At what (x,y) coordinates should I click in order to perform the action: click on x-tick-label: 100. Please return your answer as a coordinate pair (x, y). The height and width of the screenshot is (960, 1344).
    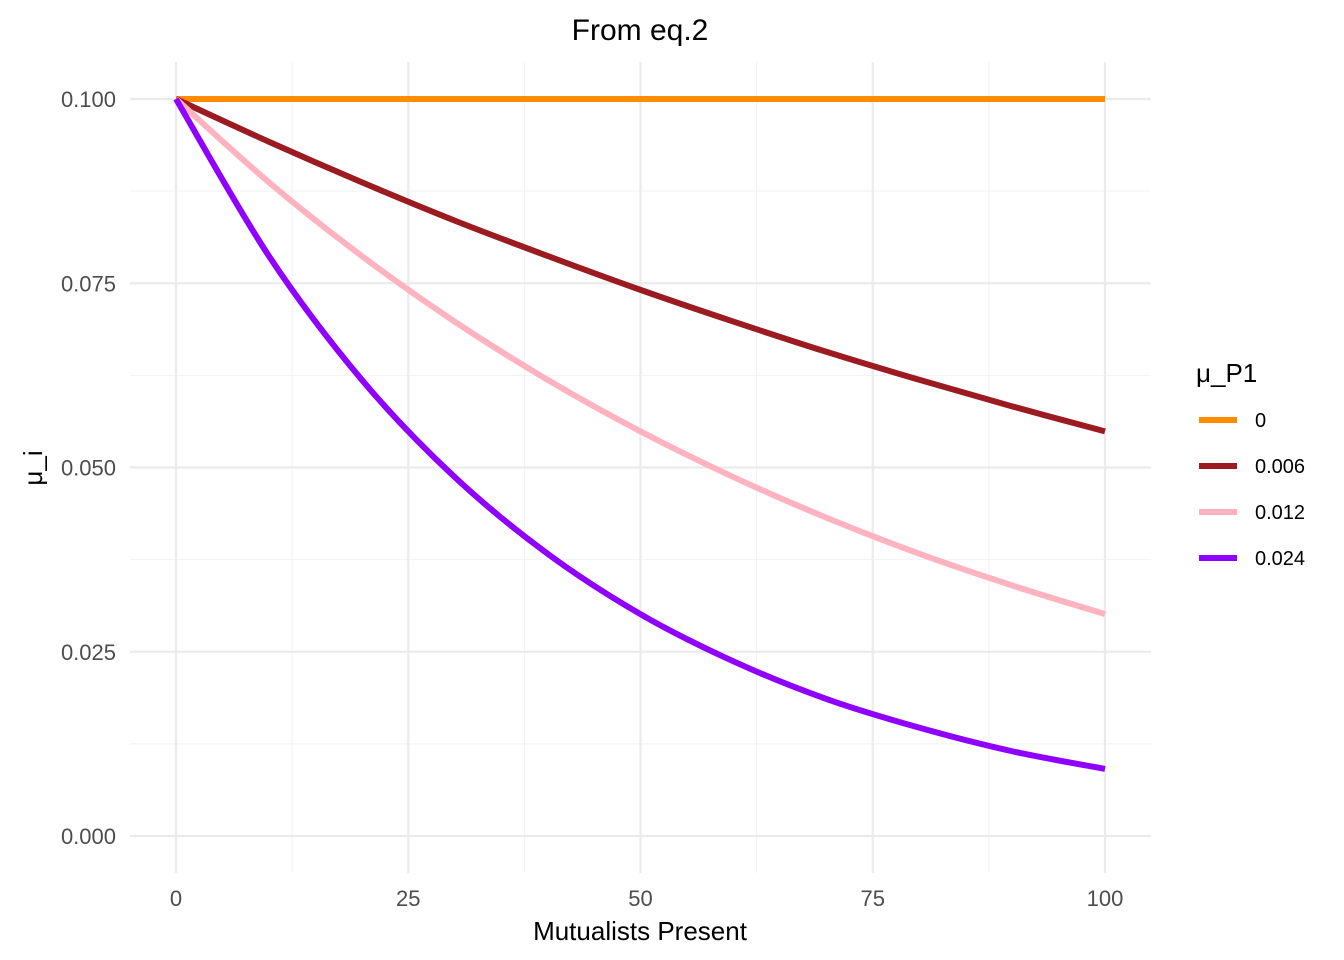
    Looking at the image, I should click on (1105, 898).